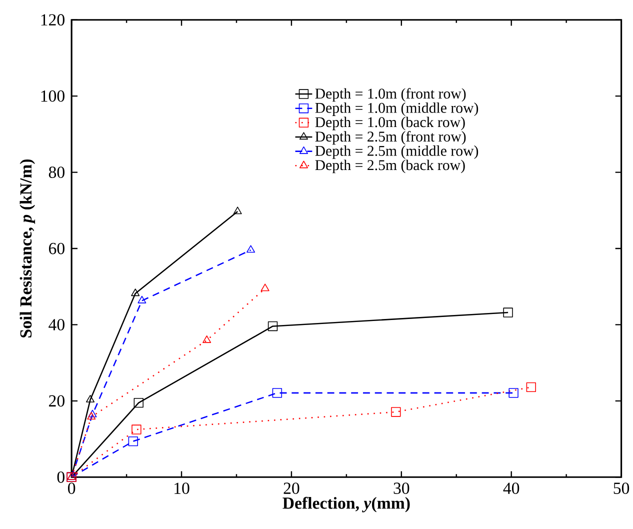 Image resolution: width=633 pixels, height=529 pixels. Describe the element at coordinates (390, 95) in the screenshot. I see `legend-label: Depth = 1.0m (front row)` at that location.